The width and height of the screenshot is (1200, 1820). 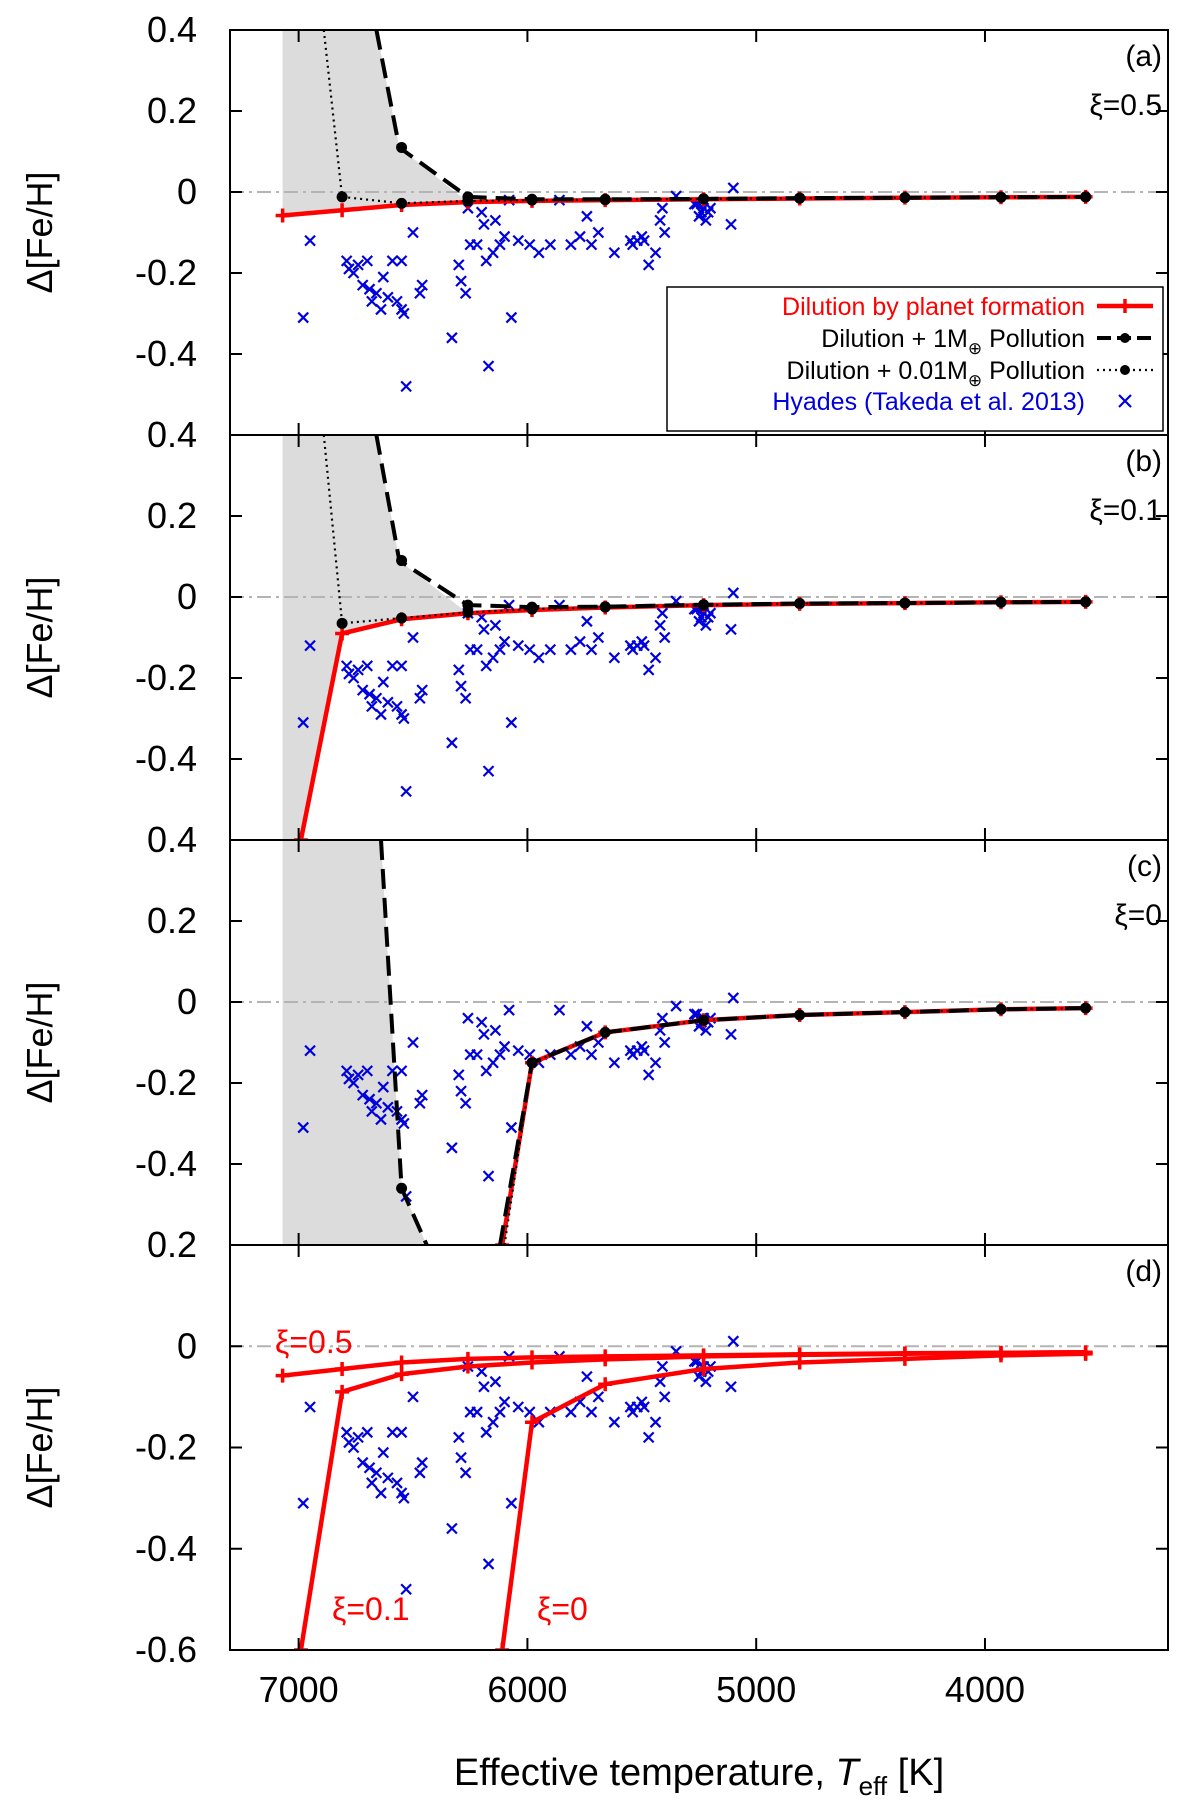 I want to click on x-tick-label: 6000, so click(x=527, y=1689).